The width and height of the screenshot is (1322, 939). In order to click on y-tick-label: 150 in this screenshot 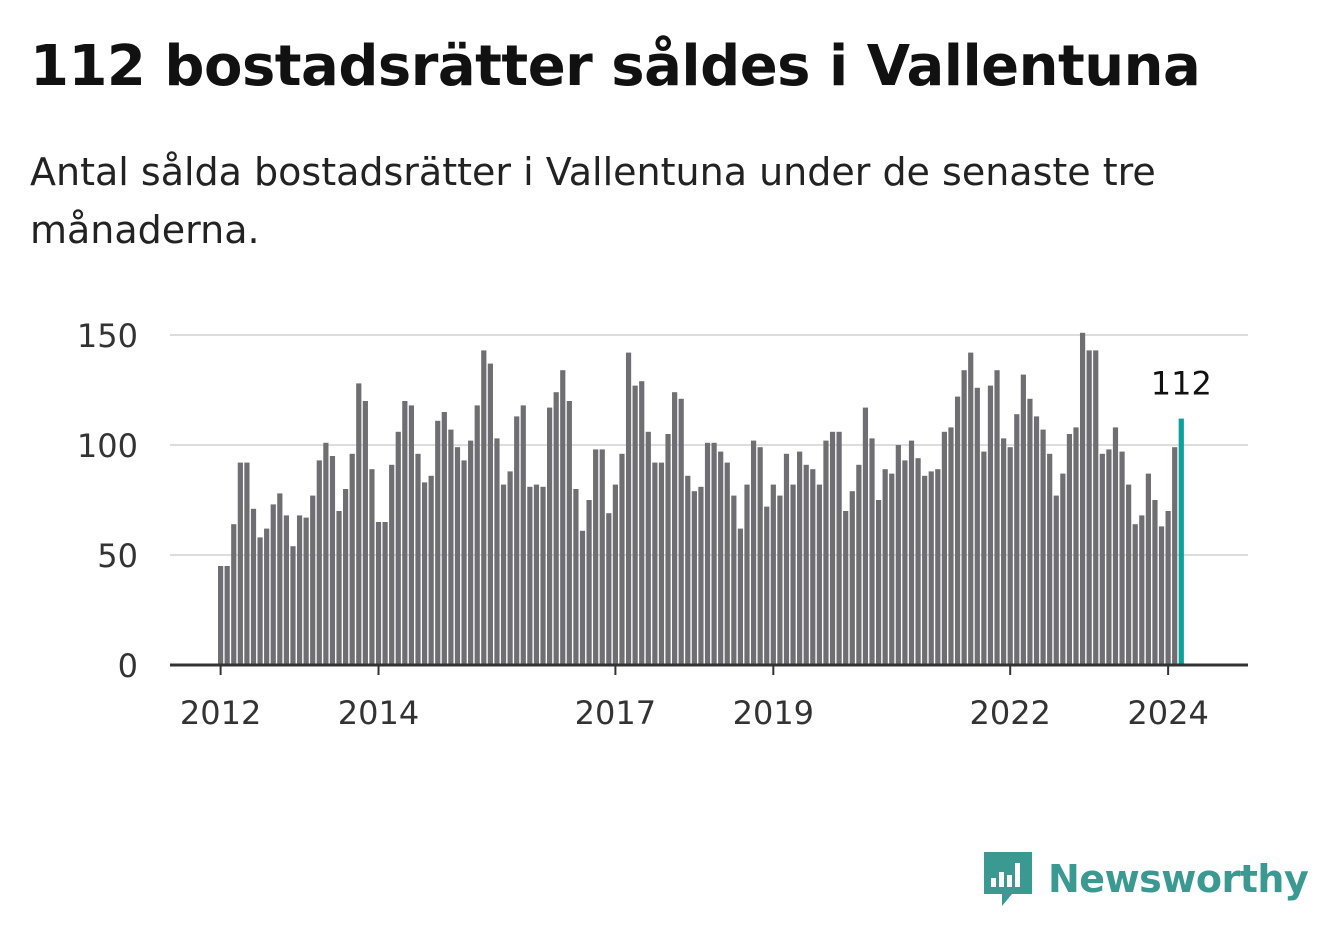, I will do `click(107, 336)`.